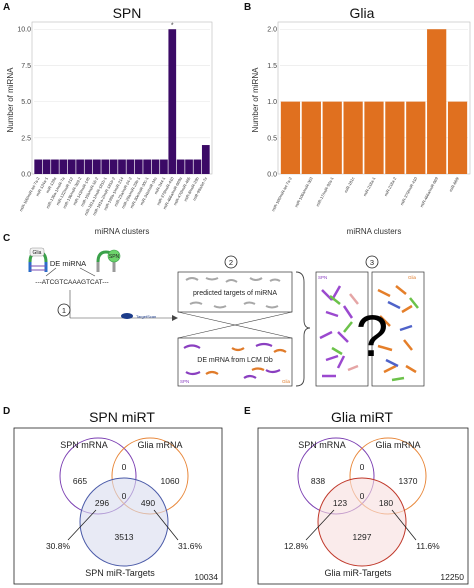 This screenshot has width=474, height=588. I want to click on venn-spn-n-targets-only: 3513, so click(124, 537).